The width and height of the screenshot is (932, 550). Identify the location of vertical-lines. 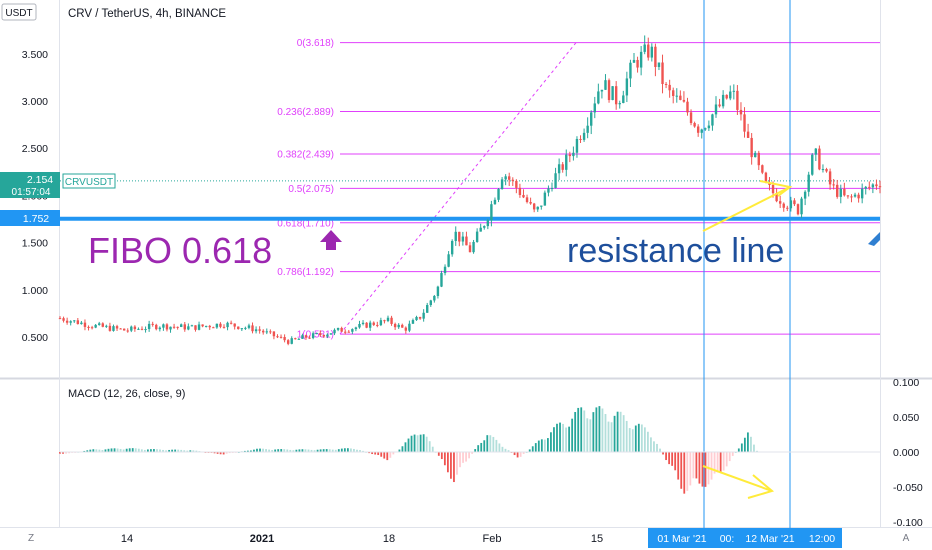
(747, 264).